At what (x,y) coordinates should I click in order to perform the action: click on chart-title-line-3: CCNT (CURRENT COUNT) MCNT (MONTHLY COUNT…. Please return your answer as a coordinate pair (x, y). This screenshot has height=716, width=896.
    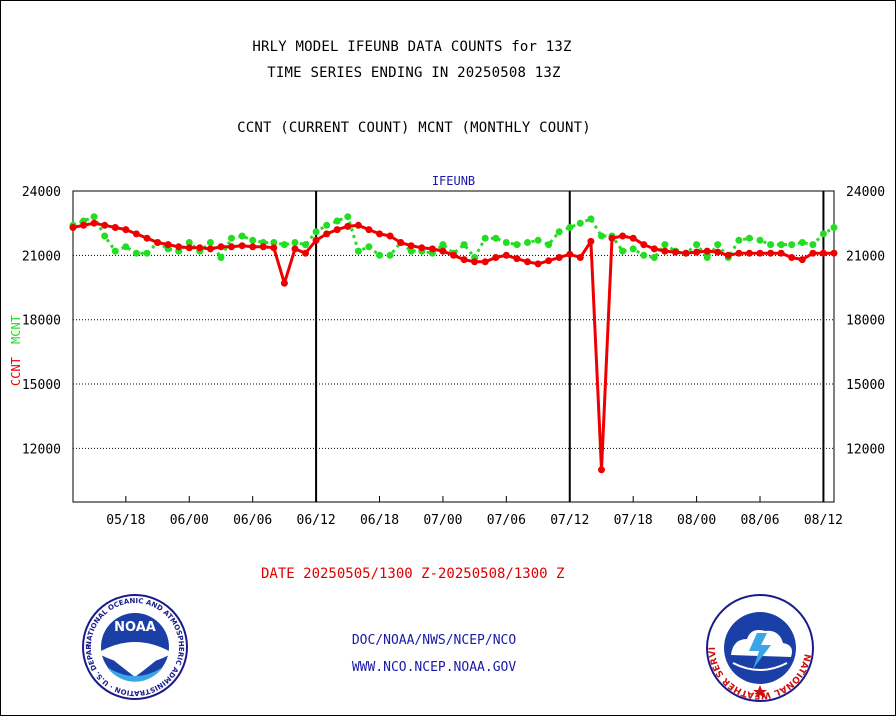
    Looking at the image, I should click on (414, 128).